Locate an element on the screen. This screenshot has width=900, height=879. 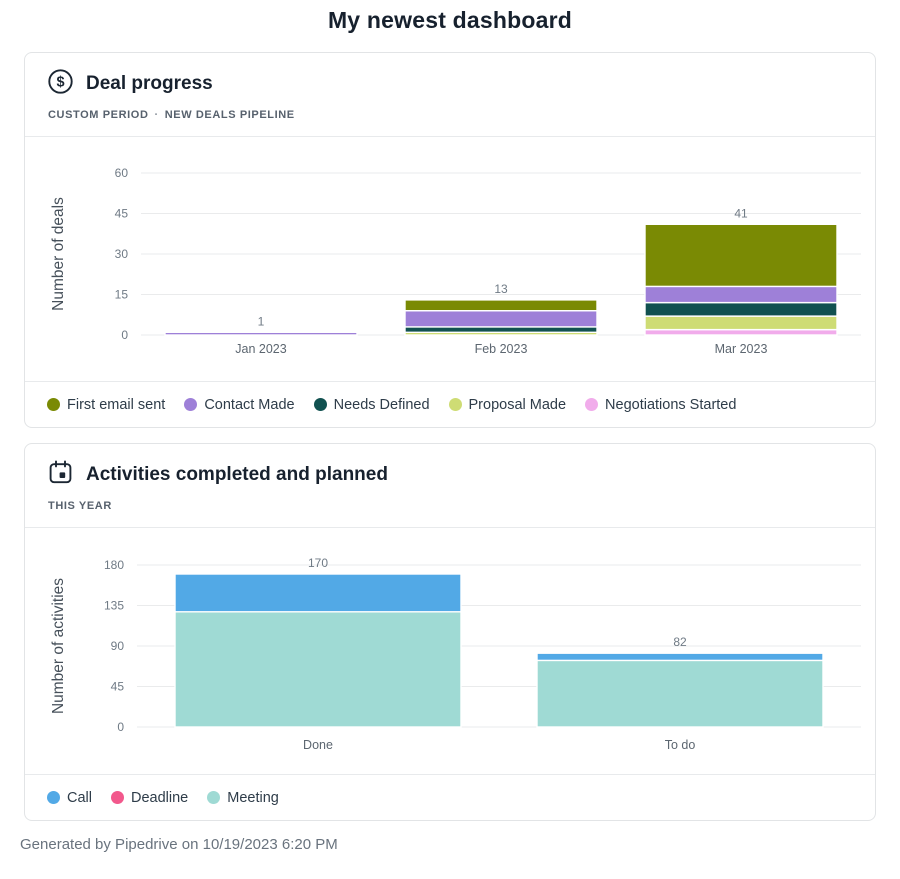
legend-item: Needs Defined is located at coordinates (371, 404).